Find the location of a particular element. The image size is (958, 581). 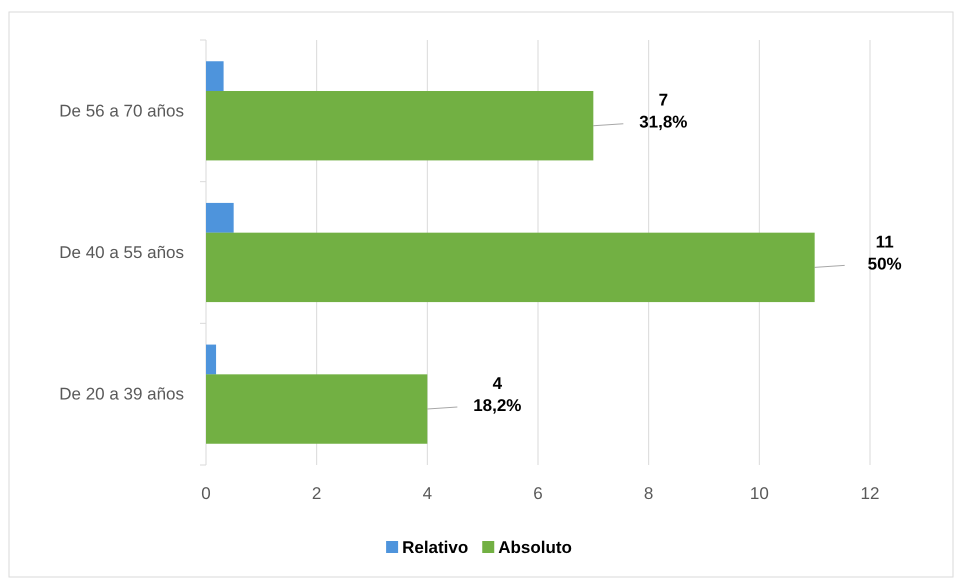

y-tick-label: De 56 a 70 años is located at coordinates (121, 110).